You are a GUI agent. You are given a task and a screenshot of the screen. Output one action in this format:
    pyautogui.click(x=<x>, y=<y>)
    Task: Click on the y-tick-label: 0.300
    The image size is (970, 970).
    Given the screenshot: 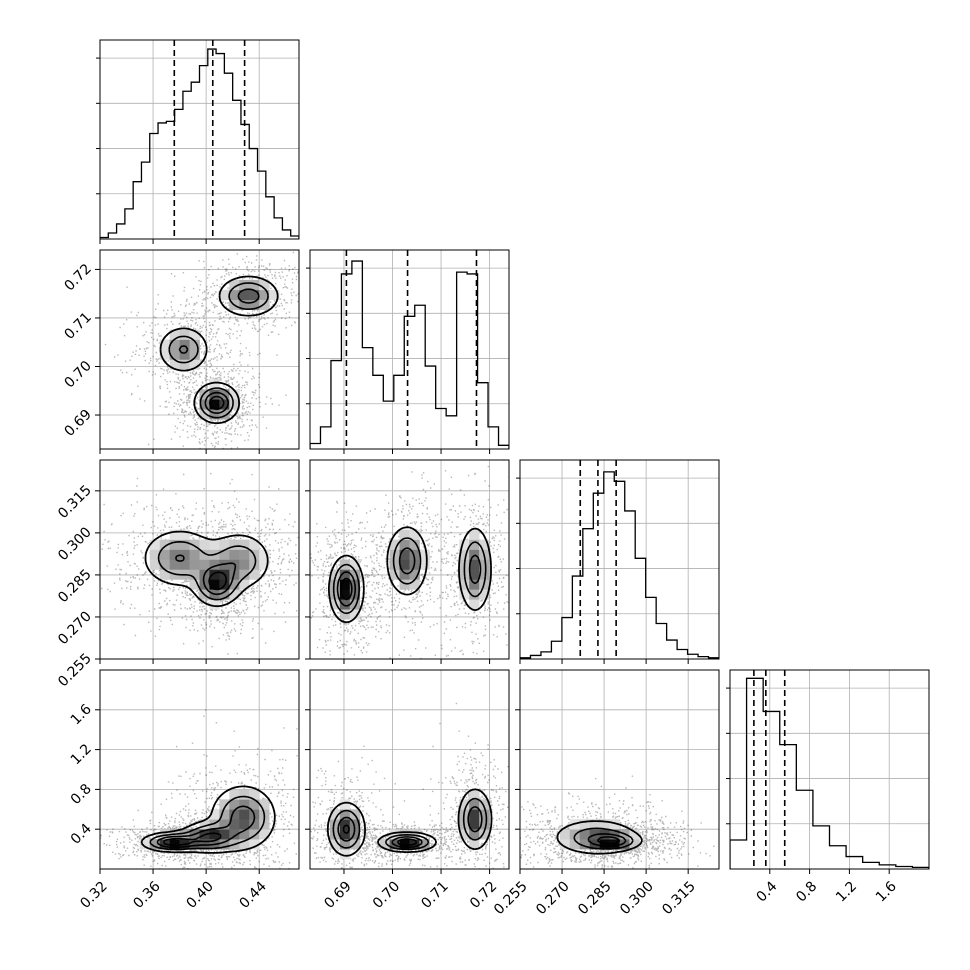 What is the action you would take?
    pyautogui.click(x=75, y=544)
    